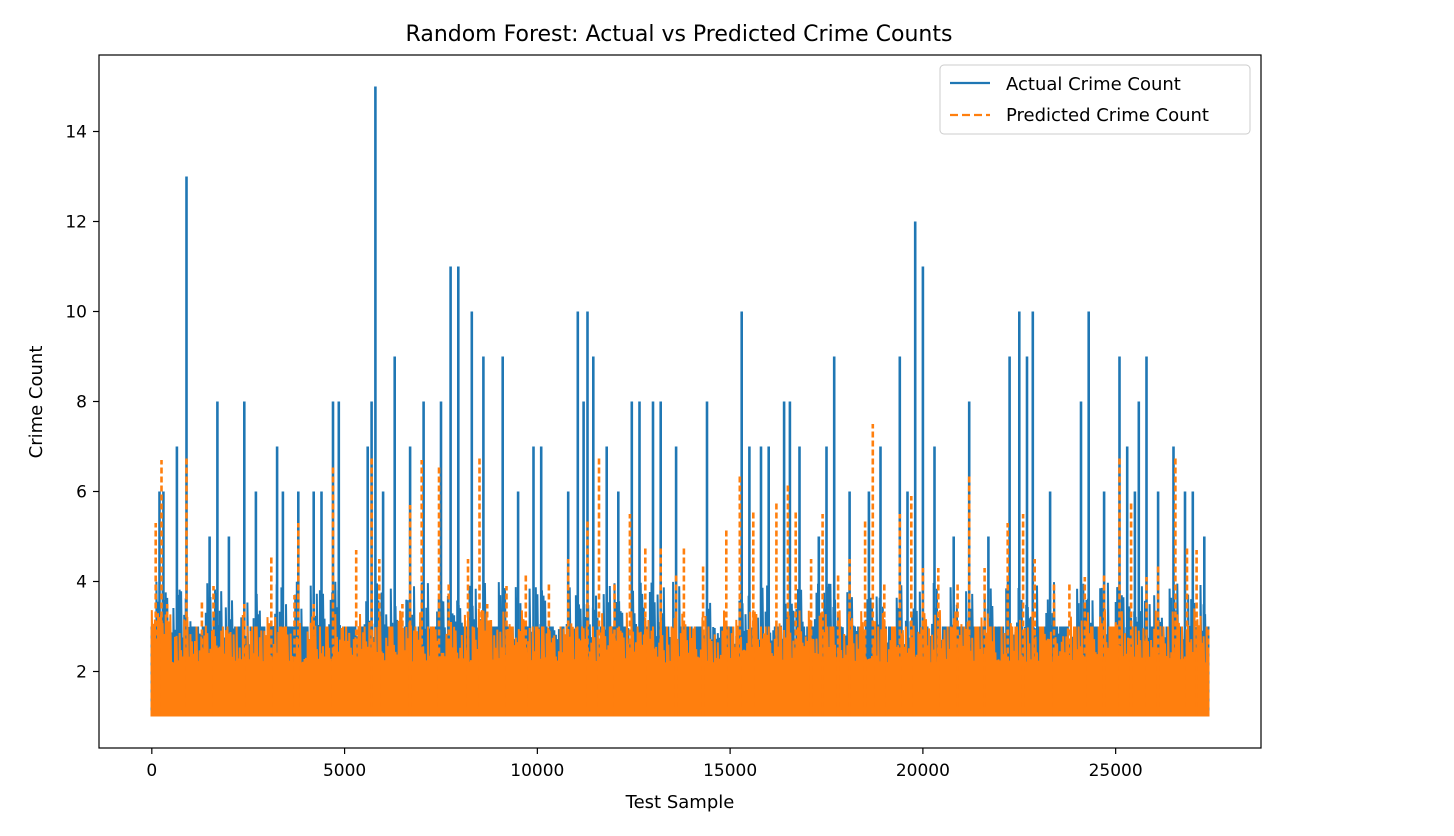 The height and width of the screenshot is (836, 1454). Describe the element at coordinates (76, 133) in the screenshot. I see `y-tick-label: 14` at that location.